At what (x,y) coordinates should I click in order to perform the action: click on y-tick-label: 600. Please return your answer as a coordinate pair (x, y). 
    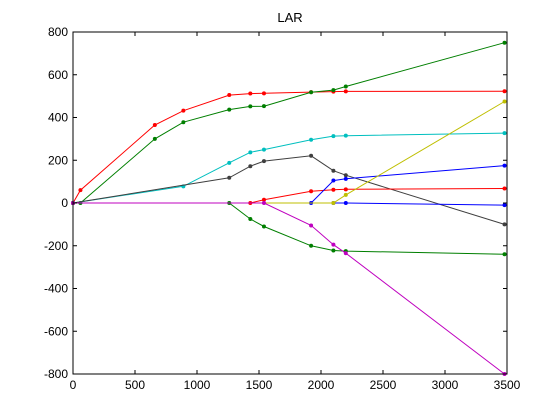
    Looking at the image, I should click on (58, 75).